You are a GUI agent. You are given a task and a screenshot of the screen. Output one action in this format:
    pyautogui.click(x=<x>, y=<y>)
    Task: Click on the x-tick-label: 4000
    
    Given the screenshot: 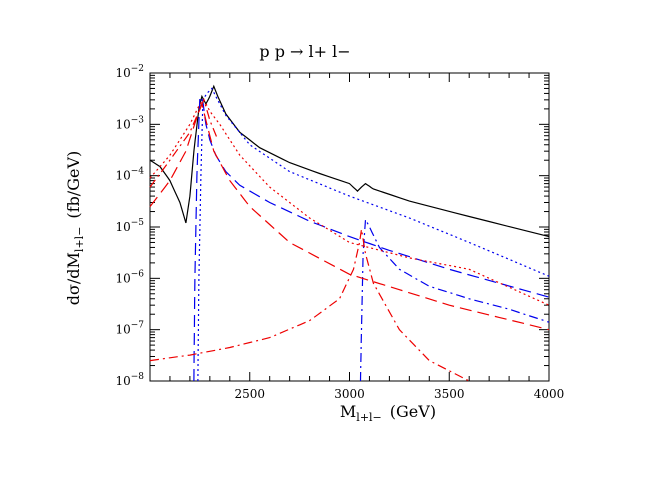 What is the action you would take?
    pyautogui.click(x=549, y=394)
    